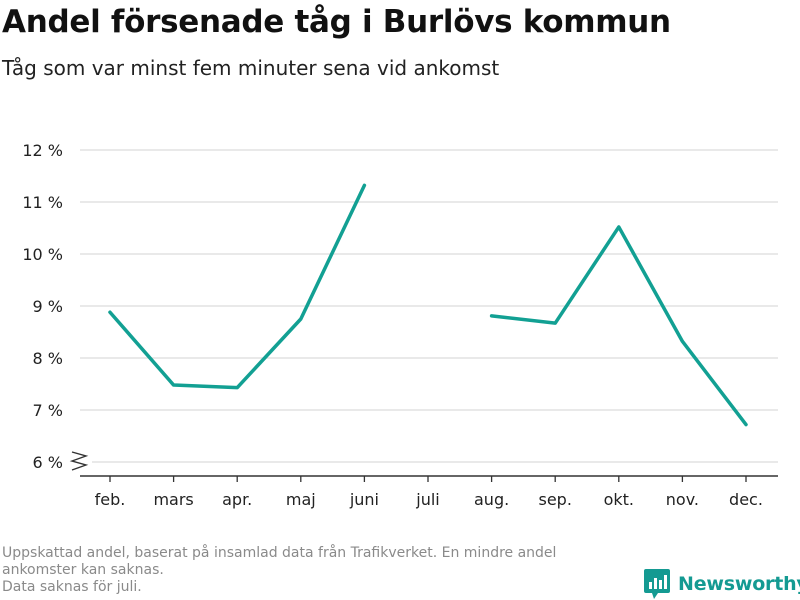  What do you see at coordinates (427, 499) in the screenshot?
I see `x-tick-label: juli` at bounding box center [427, 499].